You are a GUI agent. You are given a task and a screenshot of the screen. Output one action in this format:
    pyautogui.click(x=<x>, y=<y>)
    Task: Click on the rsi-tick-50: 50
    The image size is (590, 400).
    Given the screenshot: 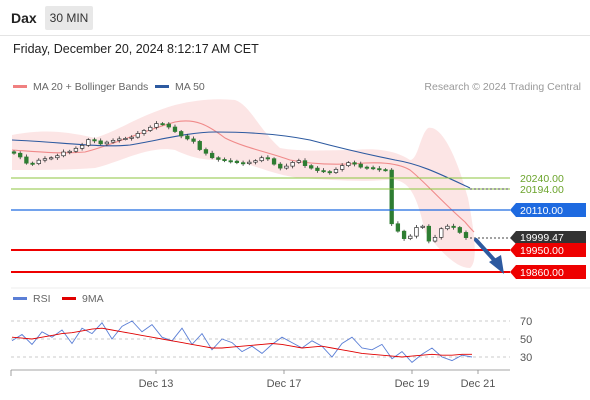 What is the action you would take?
    pyautogui.click(x=526, y=340)
    